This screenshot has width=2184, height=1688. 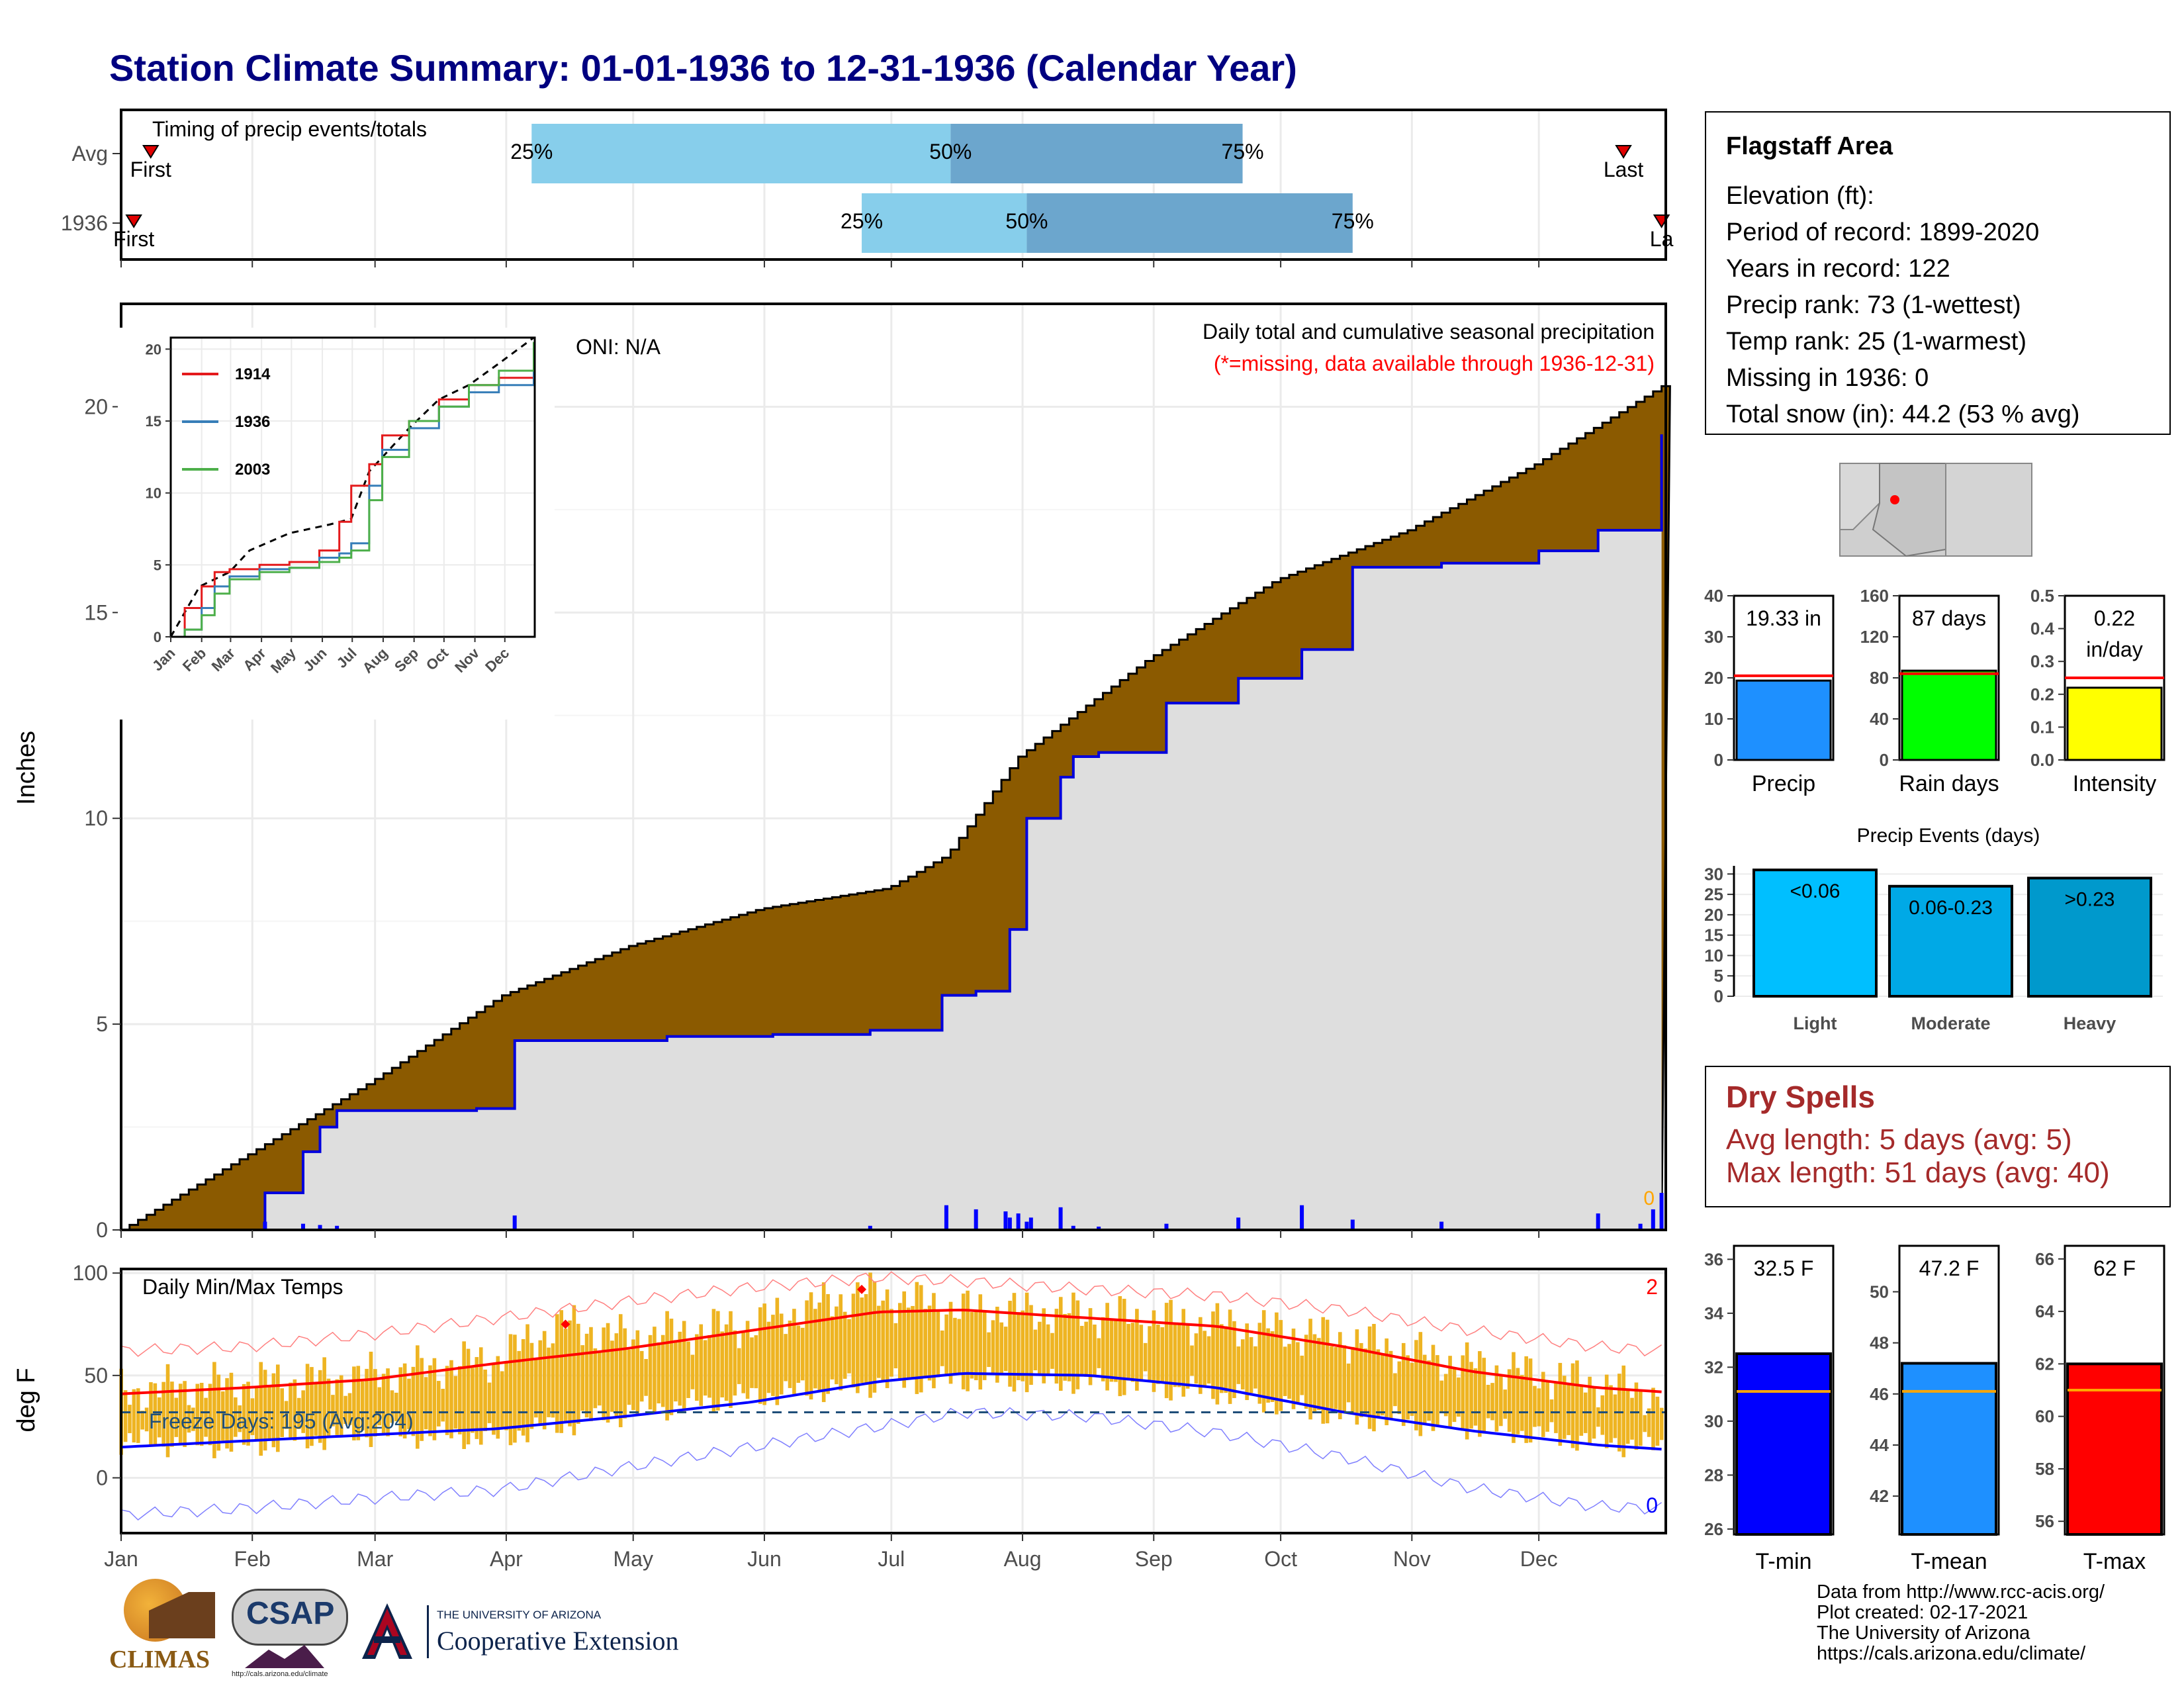 What do you see at coordinates (2090, 899) in the screenshot?
I see `event-bar-label: >0.23` at bounding box center [2090, 899].